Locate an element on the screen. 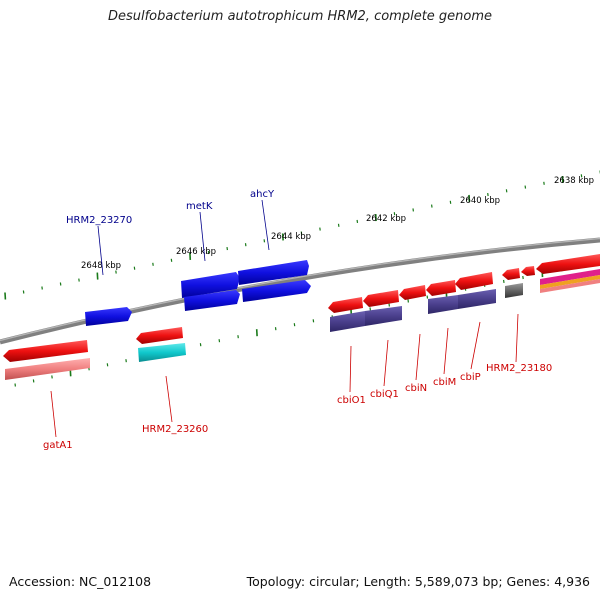 The image size is (600, 600). scale-label-2638: 2638 kbp is located at coordinates (574, 181).